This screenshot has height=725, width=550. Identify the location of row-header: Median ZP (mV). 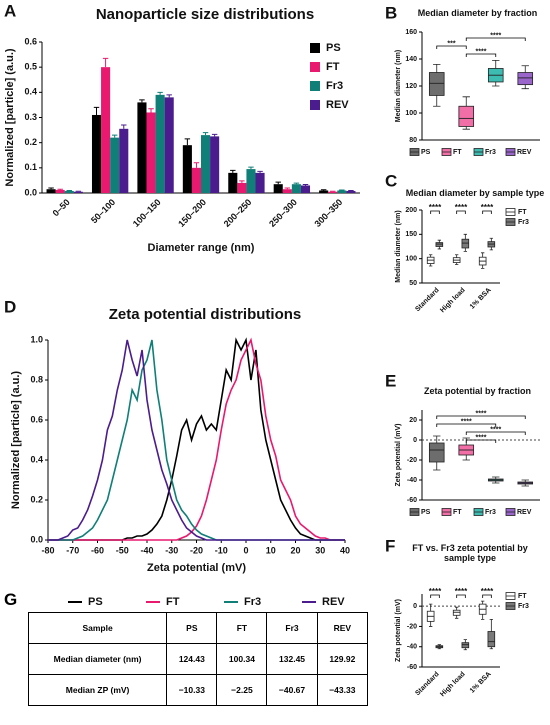
(97, 690).